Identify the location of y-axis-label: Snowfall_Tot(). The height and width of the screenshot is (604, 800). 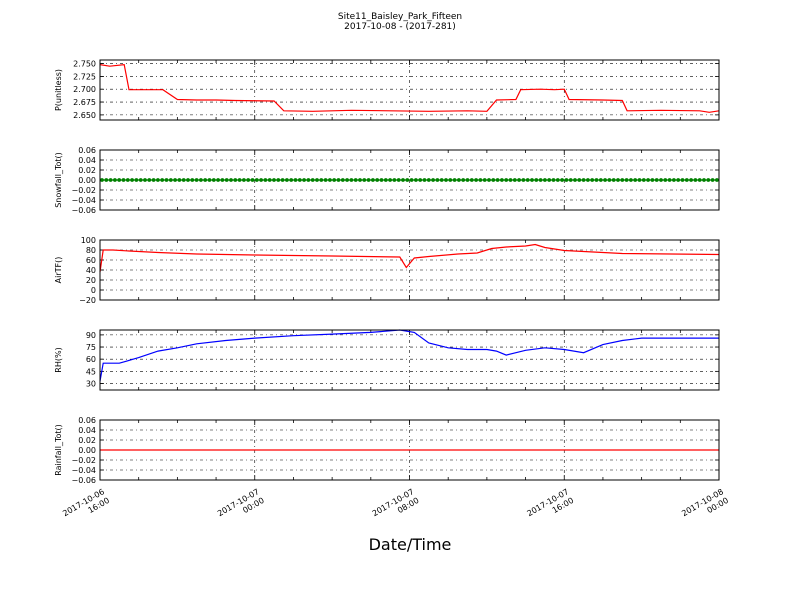
(58, 180).